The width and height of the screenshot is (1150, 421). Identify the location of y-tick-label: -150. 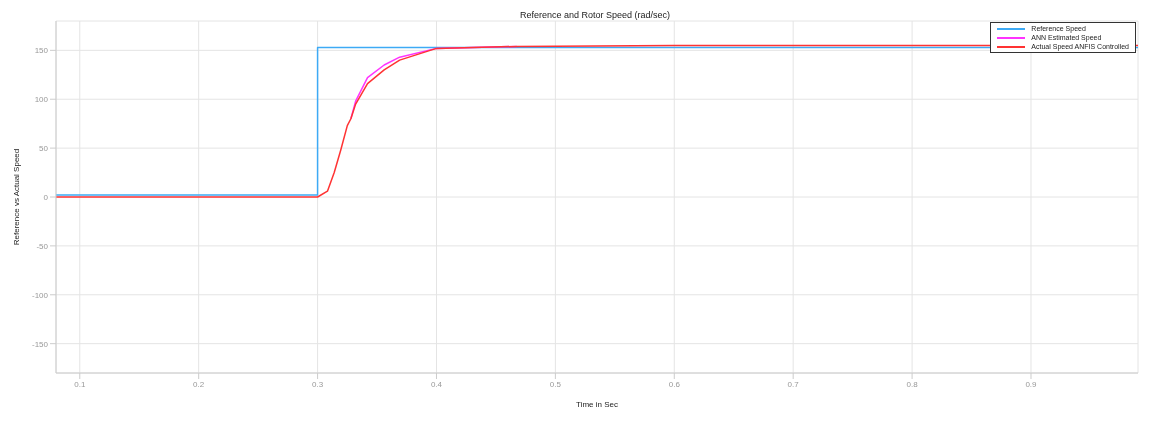
(40, 344).